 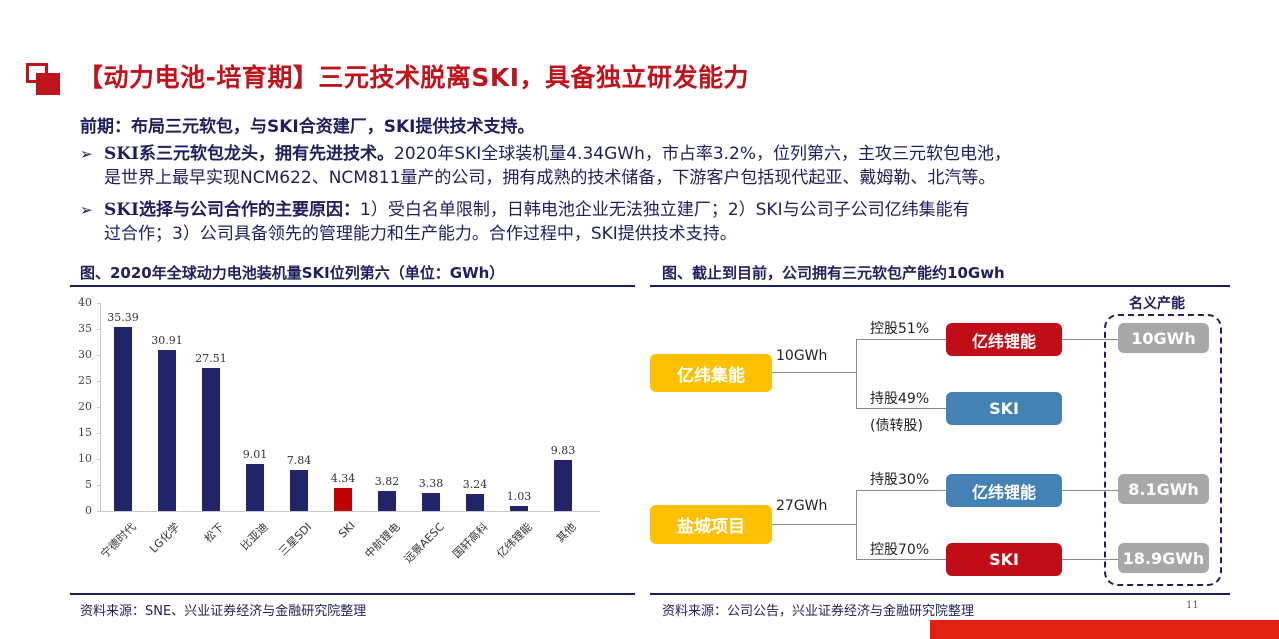 What do you see at coordinates (802, 356) in the screenshot?
I see `root-capacity-label: 10GWh` at bounding box center [802, 356].